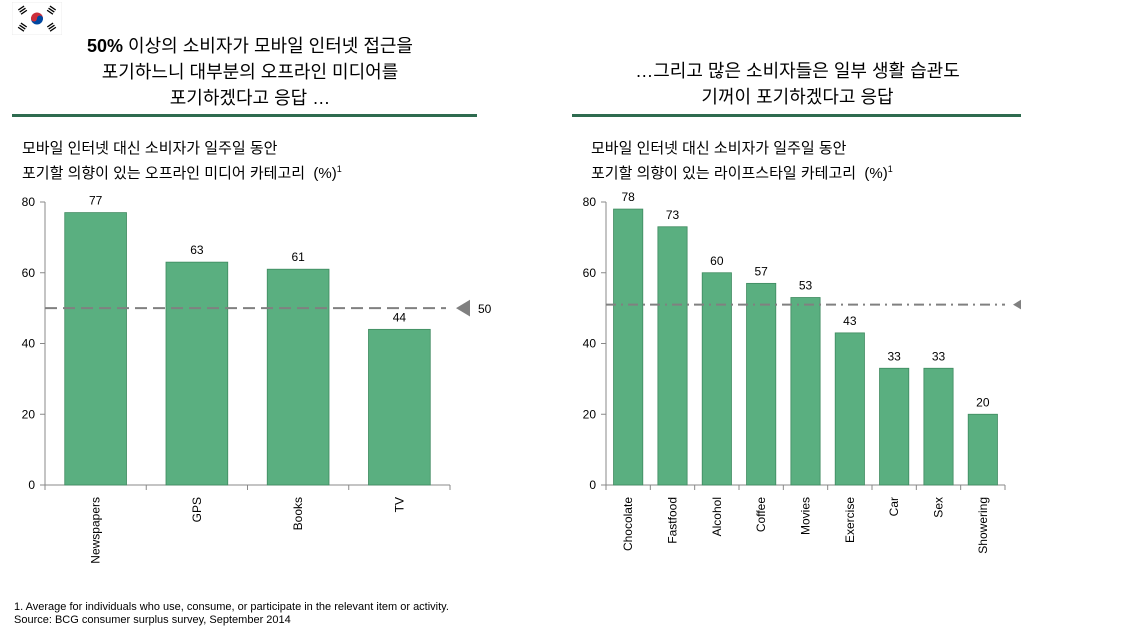  Describe the element at coordinates (268, 46) in the screenshot. I see `left-headline-line1: 이상의 소비자가 모바일 인터넷 접근을` at that location.